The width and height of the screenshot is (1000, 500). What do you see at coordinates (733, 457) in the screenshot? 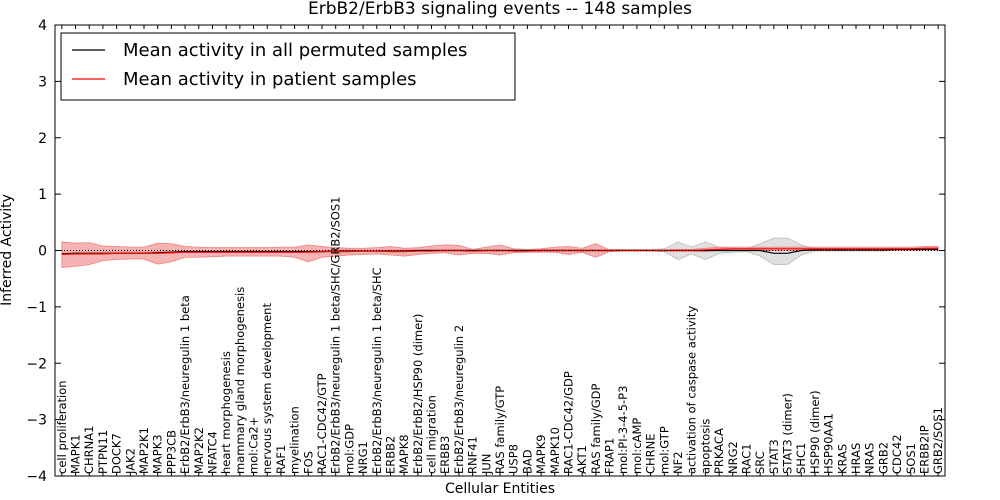
I see `x-tick-label: NRG2` at bounding box center [733, 457].